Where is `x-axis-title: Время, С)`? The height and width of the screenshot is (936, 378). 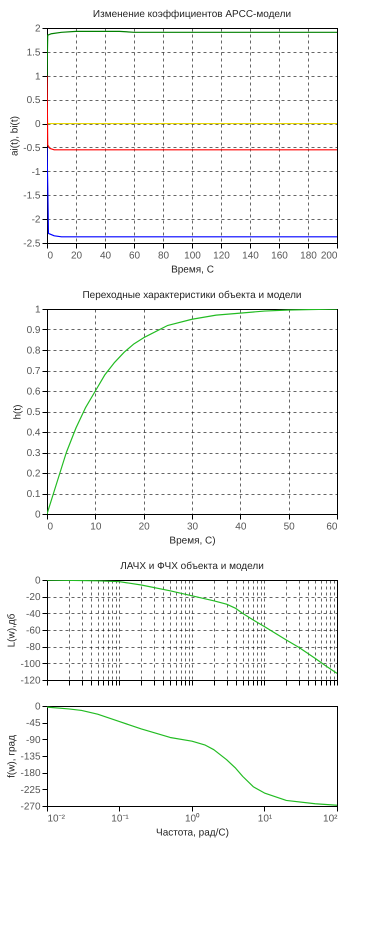
x-axis-title: Время, С) is located at coordinates (192, 541).